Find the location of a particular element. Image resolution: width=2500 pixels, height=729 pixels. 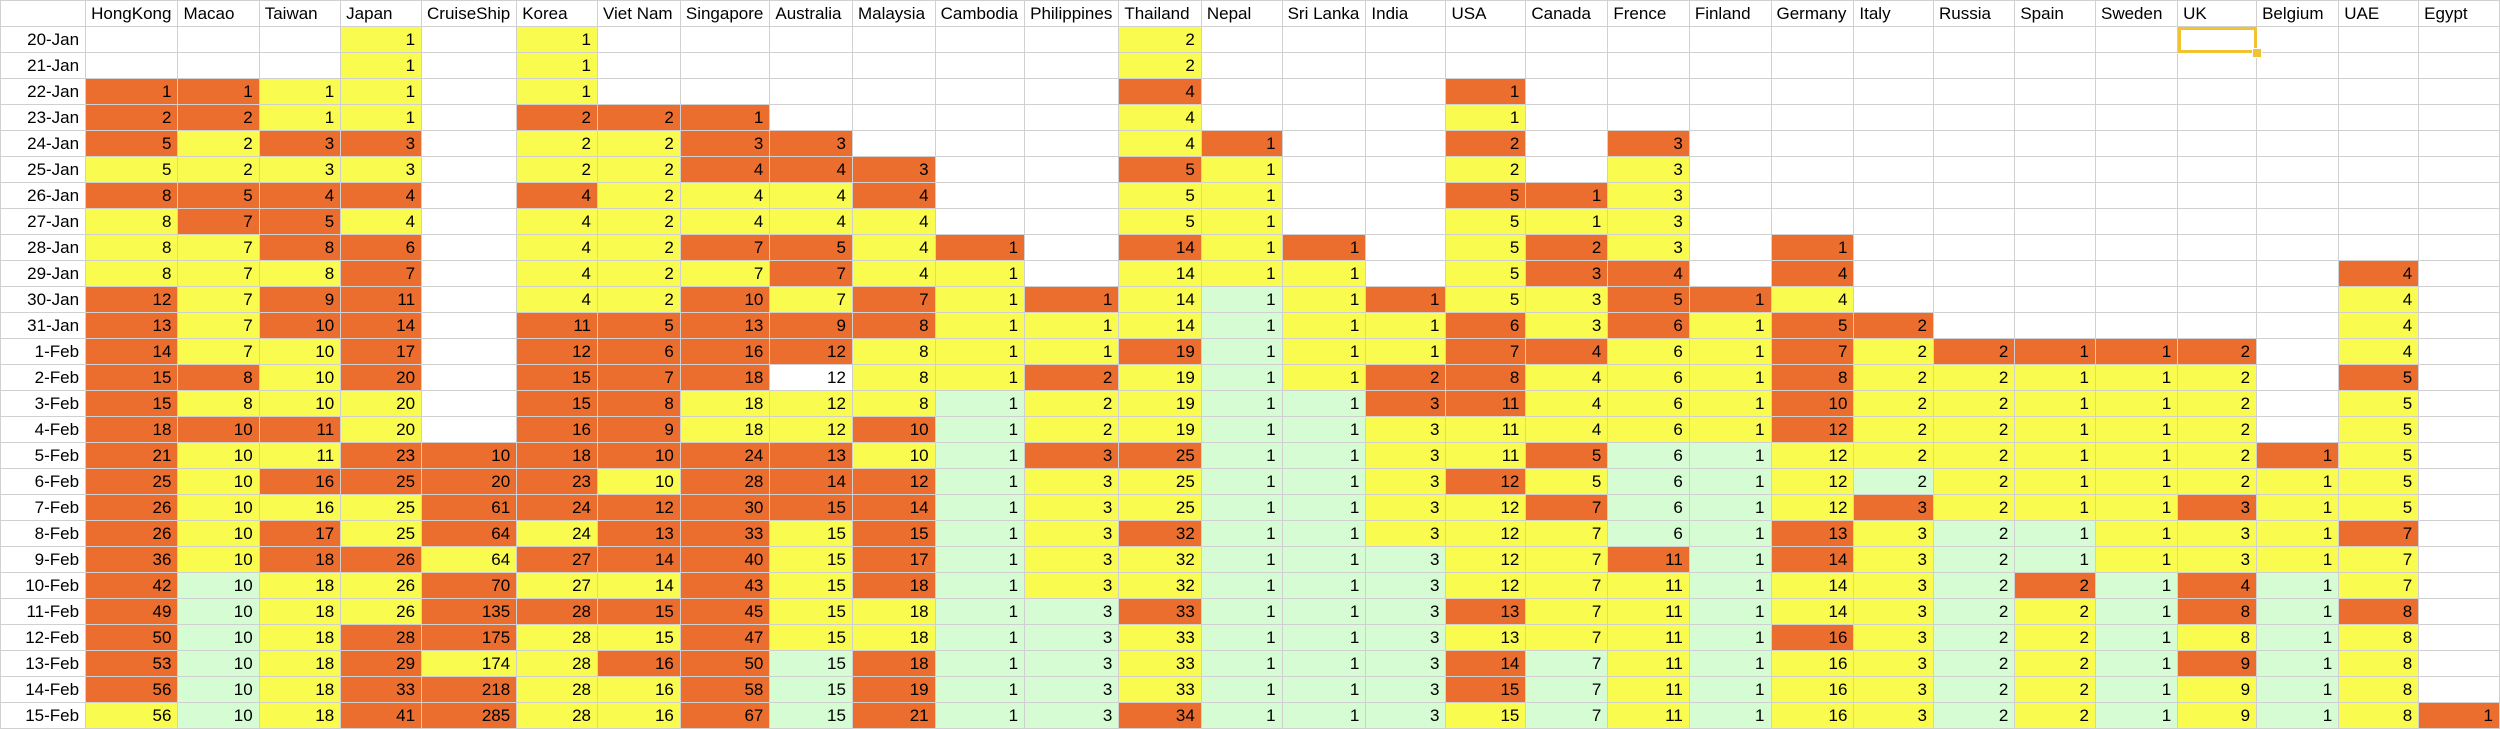

row-date-cell: 13-Feb is located at coordinates (43, 663).